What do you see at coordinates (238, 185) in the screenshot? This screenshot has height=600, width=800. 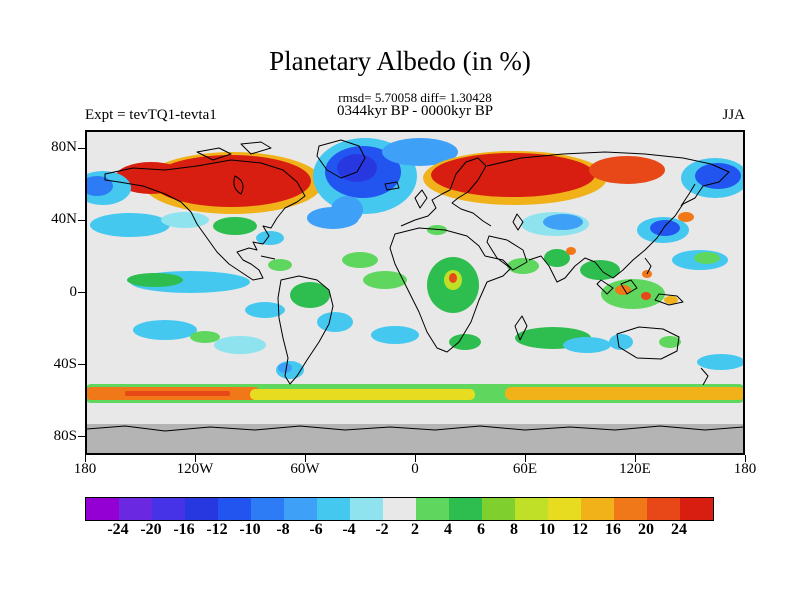 I see `coastline-hudson-bay` at bounding box center [238, 185].